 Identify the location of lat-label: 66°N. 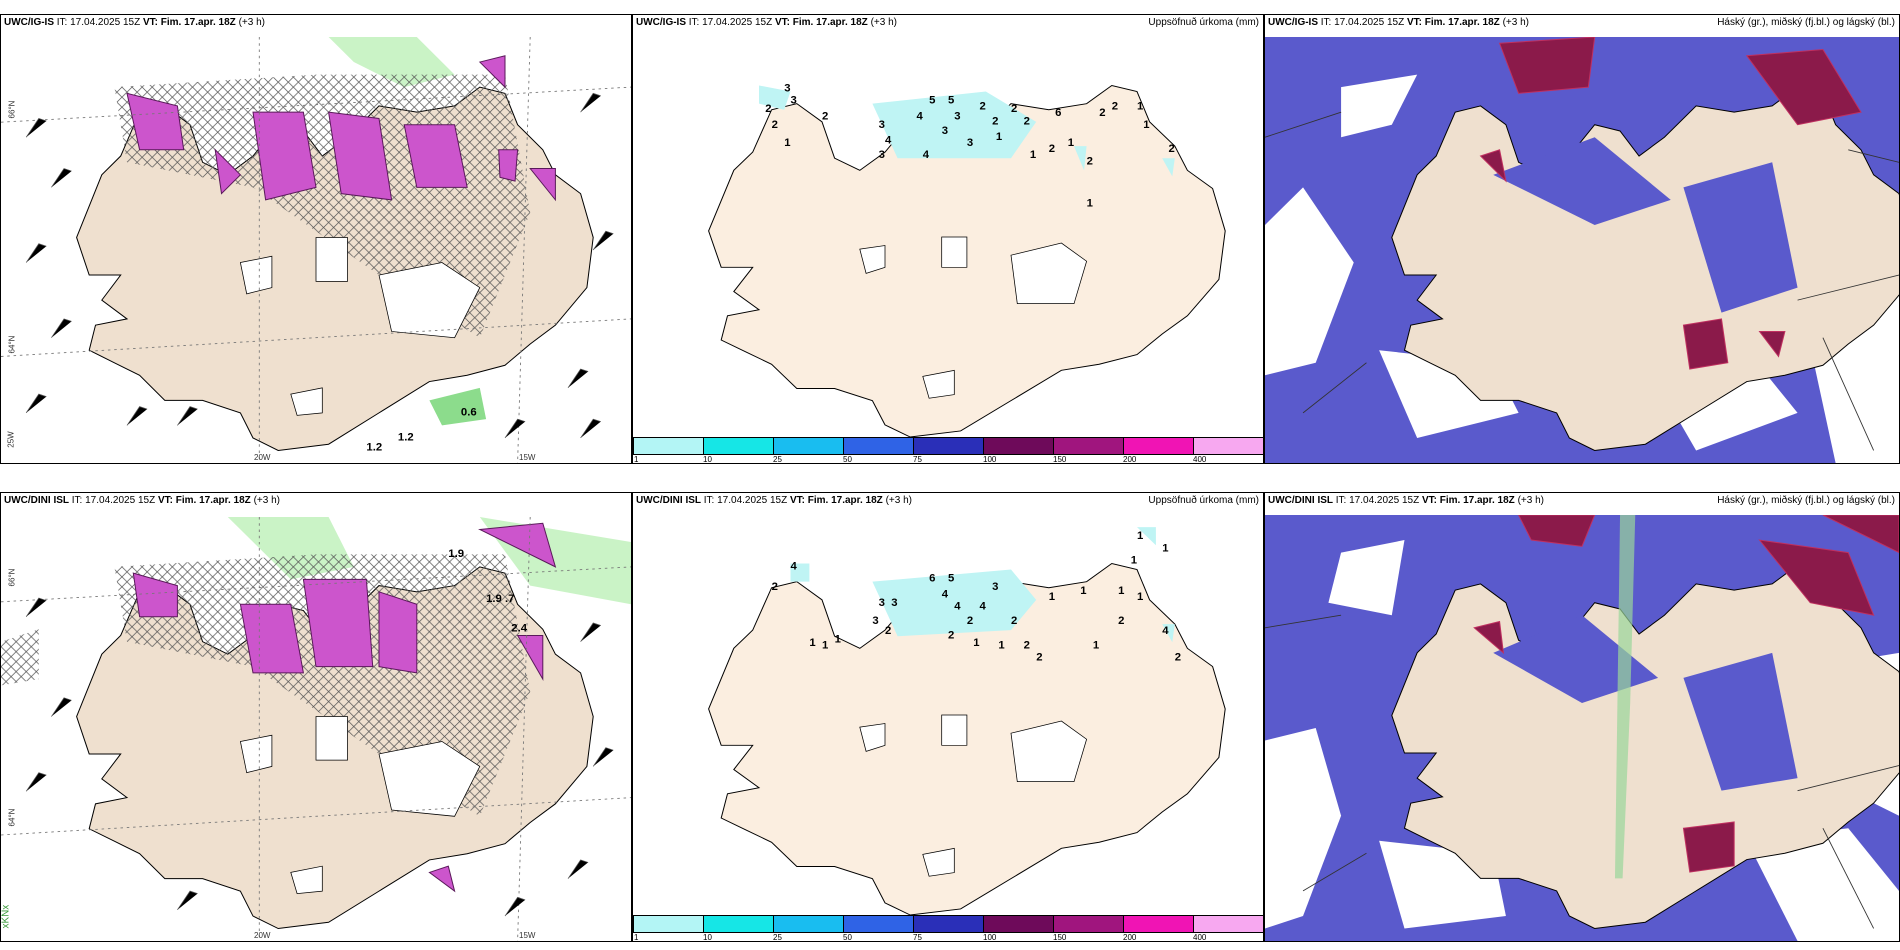
(12, 109).